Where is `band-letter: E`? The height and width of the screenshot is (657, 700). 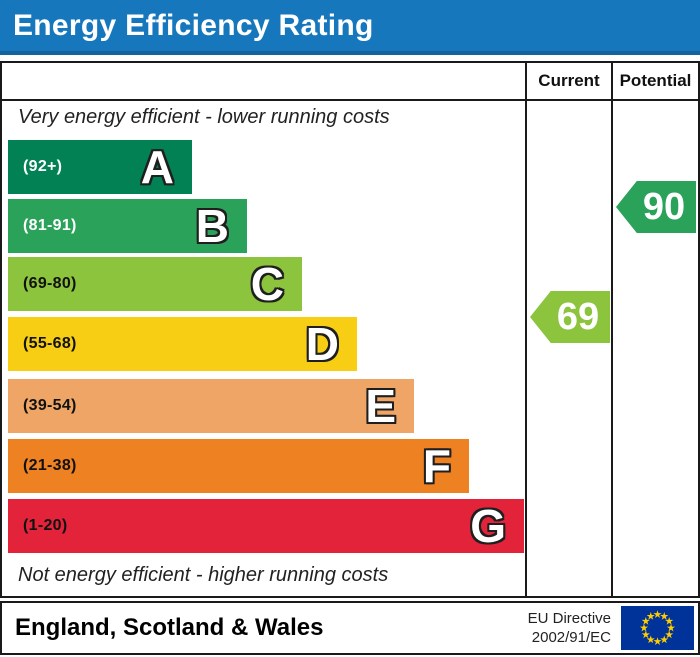 band-letter: E is located at coordinates (380, 406).